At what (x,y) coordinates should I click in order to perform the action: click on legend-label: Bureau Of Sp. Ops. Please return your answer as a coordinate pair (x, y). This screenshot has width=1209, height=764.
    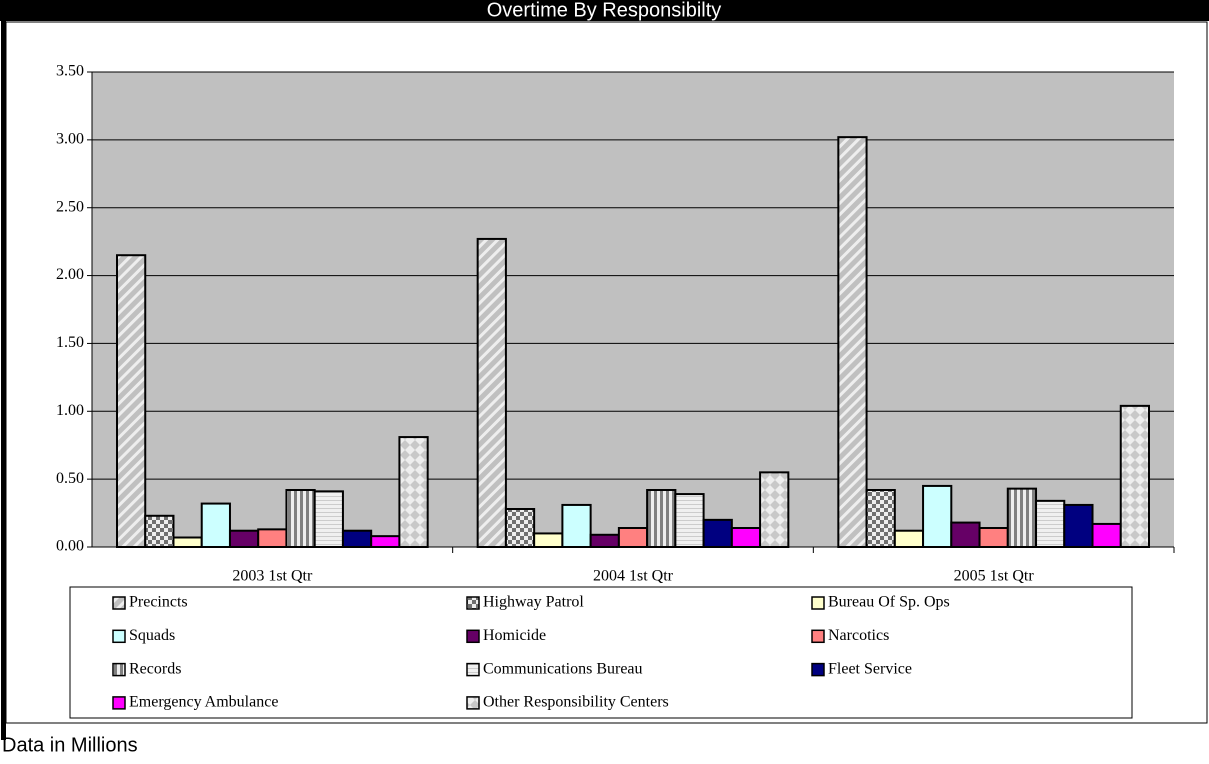
    Looking at the image, I should click on (889, 602).